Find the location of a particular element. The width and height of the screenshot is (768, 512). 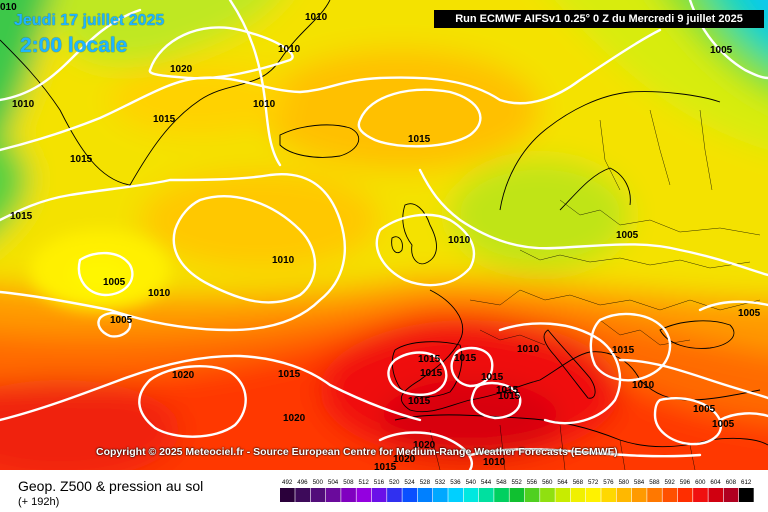

legend-label: 532 is located at coordinates (440, 482).